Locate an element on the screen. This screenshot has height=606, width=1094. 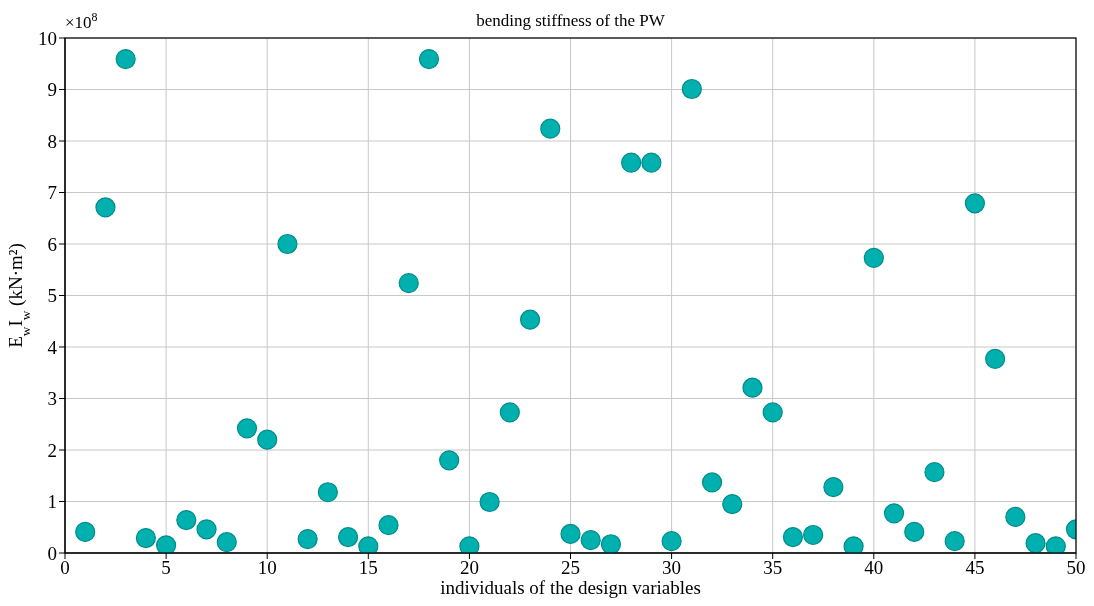
x-tick-label: 35 is located at coordinates (773, 568).